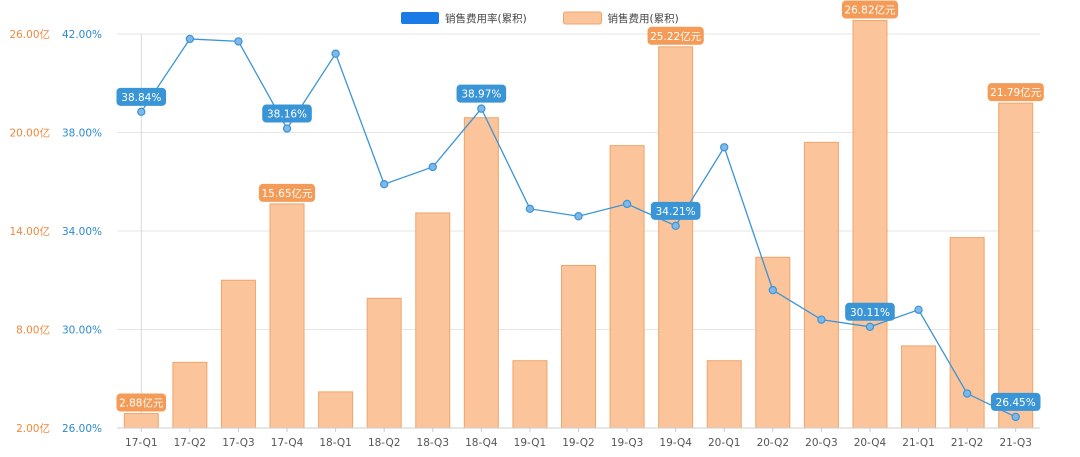 Image resolution: width=1080 pixels, height=457 pixels. Describe the element at coordinates (627, 443) in the screenshot. I see `x-axis-tick-label: 19-Q3` at that location.